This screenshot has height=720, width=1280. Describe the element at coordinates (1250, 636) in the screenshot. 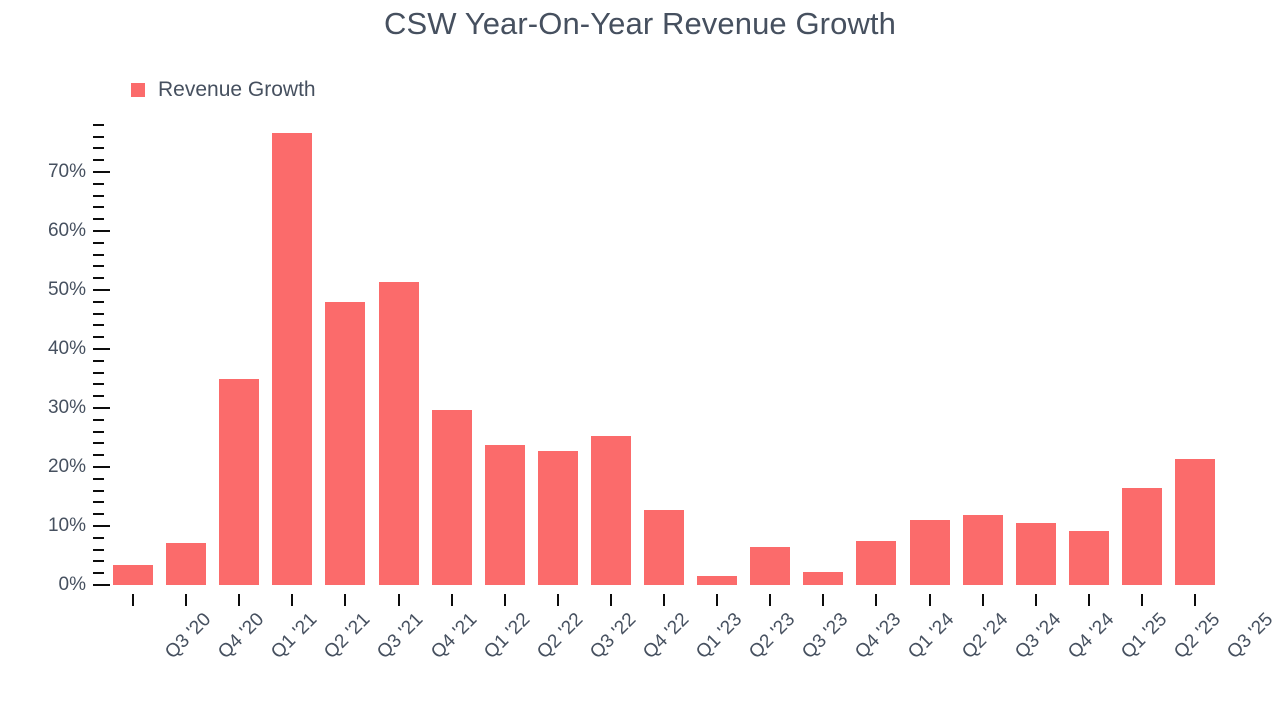

I see `x-axis-tick-label: Q3 '25` at that location.